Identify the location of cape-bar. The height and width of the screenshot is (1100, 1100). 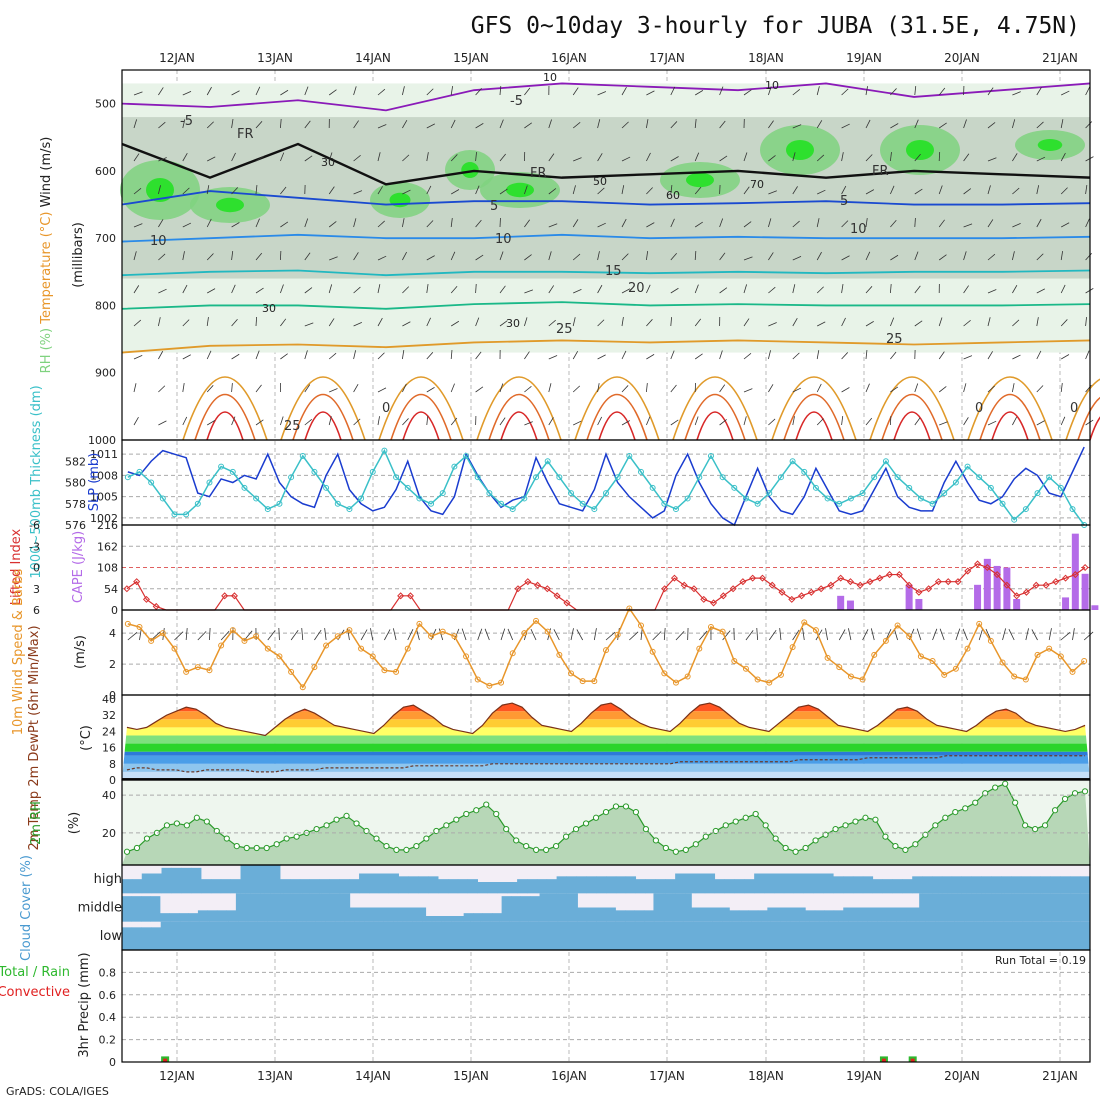
(987, 584).